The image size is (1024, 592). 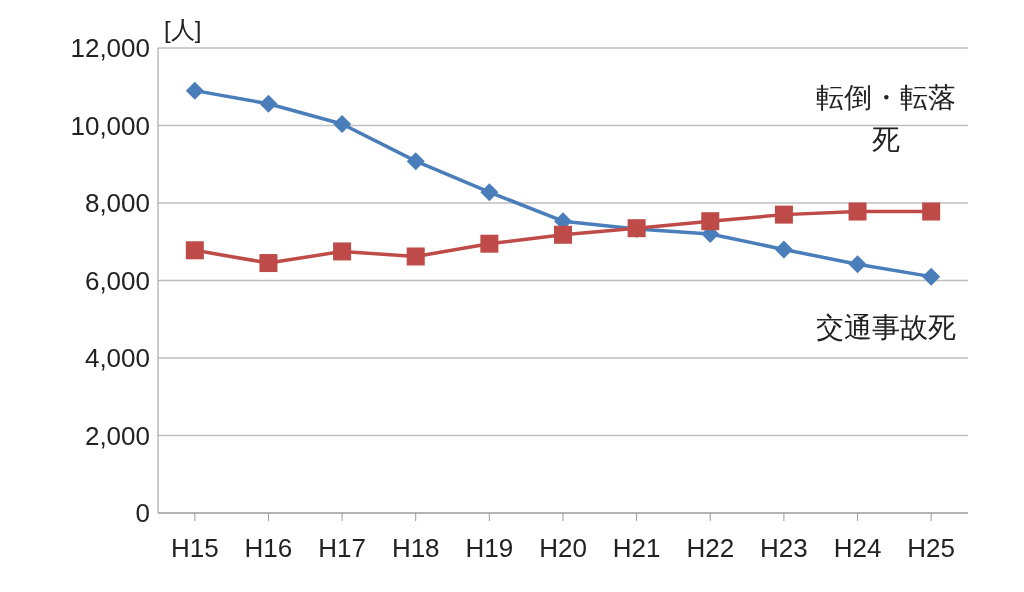 What do you see at coordinates (194, 548) in the screenshot?
I see `x-tick-label: H15` at bounding box center [194, 548].